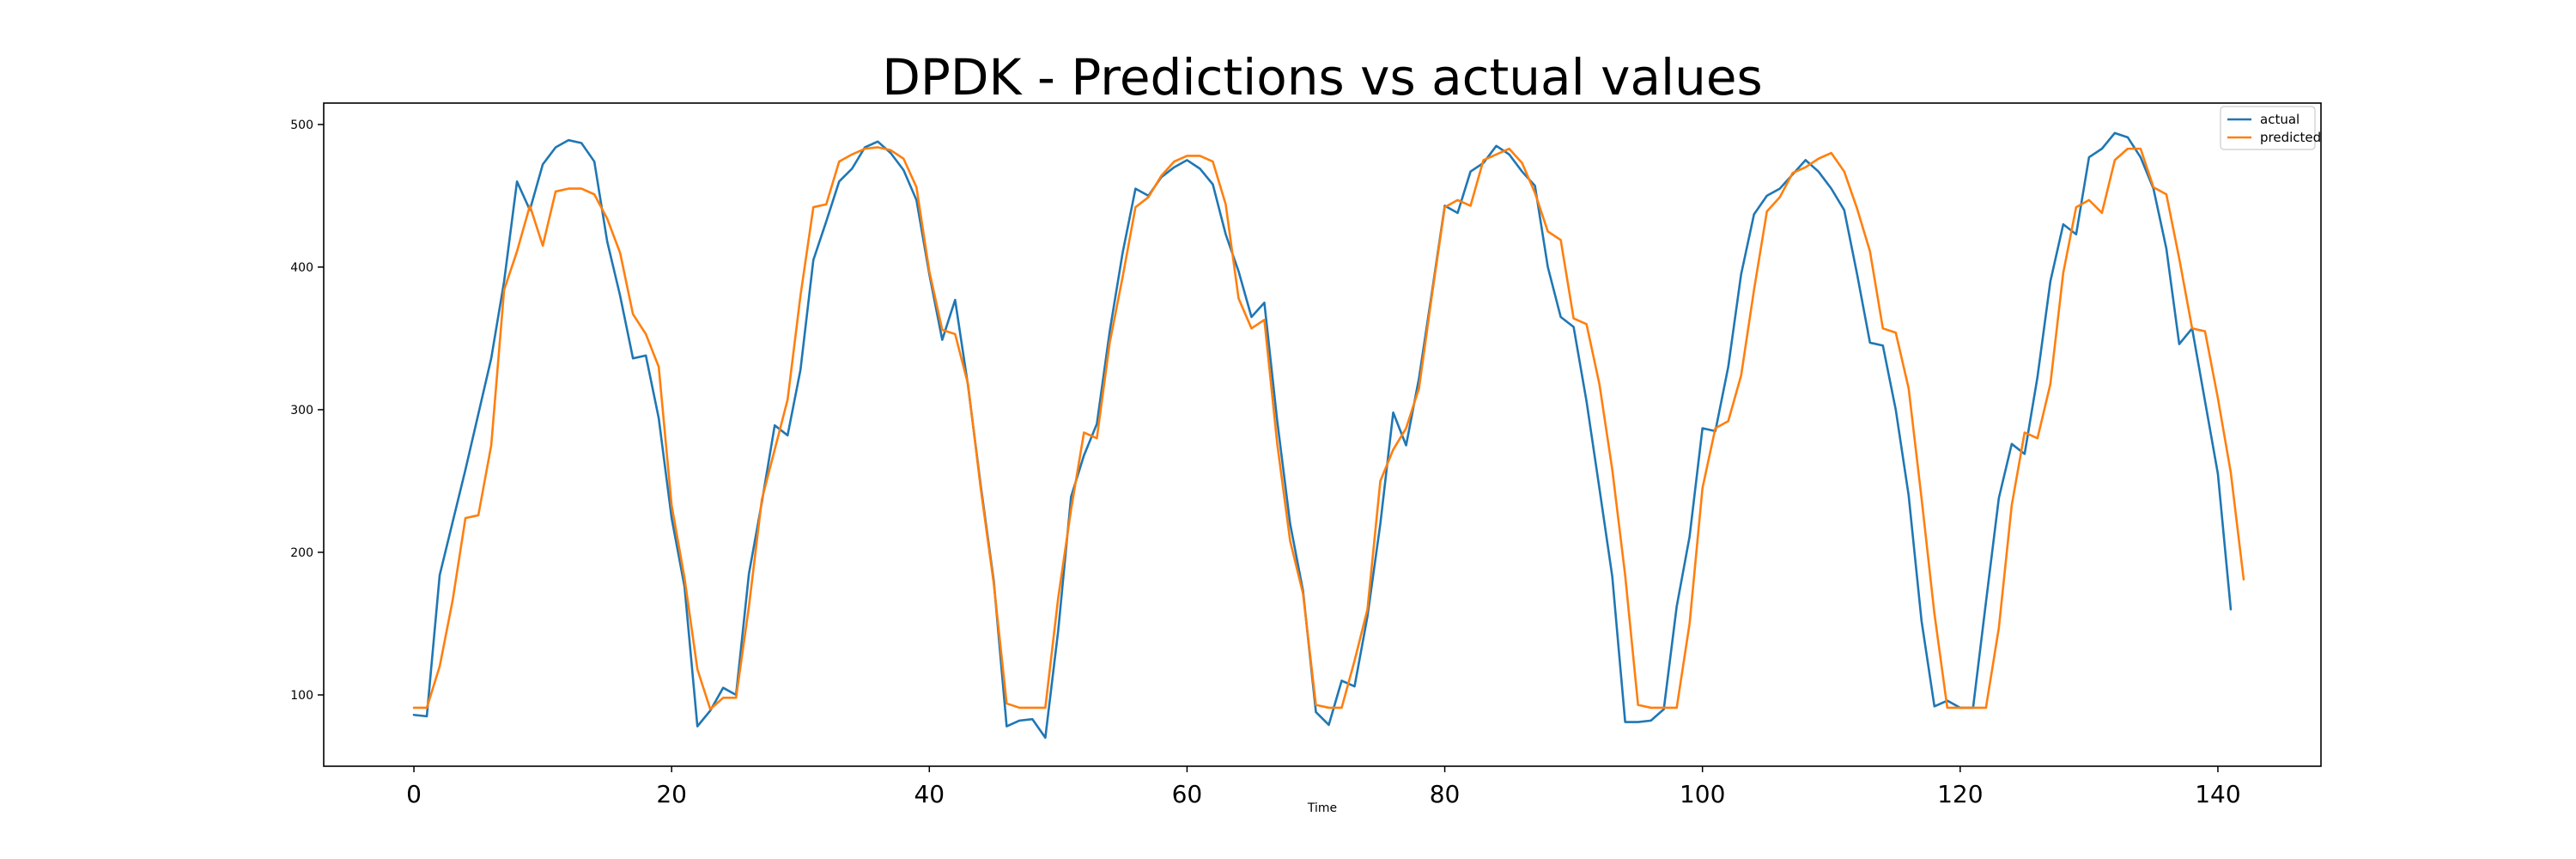  What do you see at coordinates (1188, 794) in the screenshot?
I see `x-tick-label: 60` at bounding box center [1188, 794].